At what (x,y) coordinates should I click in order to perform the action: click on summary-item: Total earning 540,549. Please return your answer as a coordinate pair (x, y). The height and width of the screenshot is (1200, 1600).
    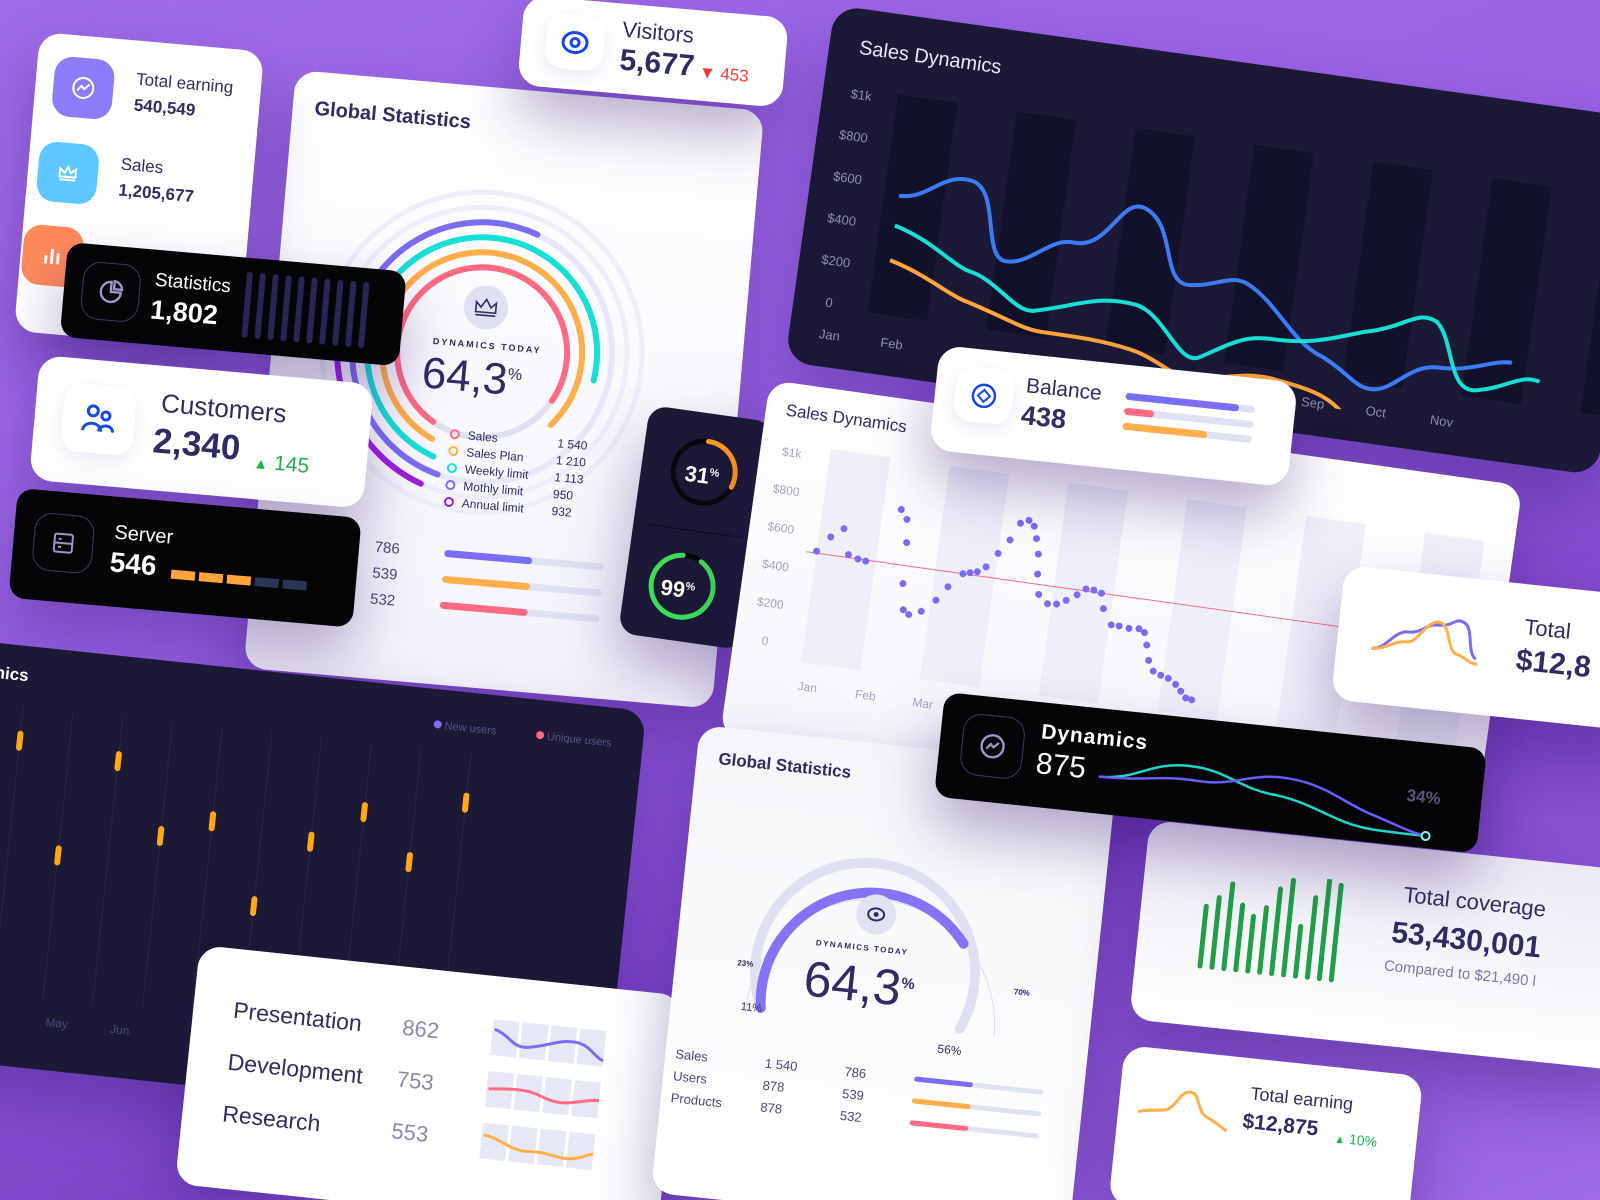
    Looking at the image, I should click on (142, 92).